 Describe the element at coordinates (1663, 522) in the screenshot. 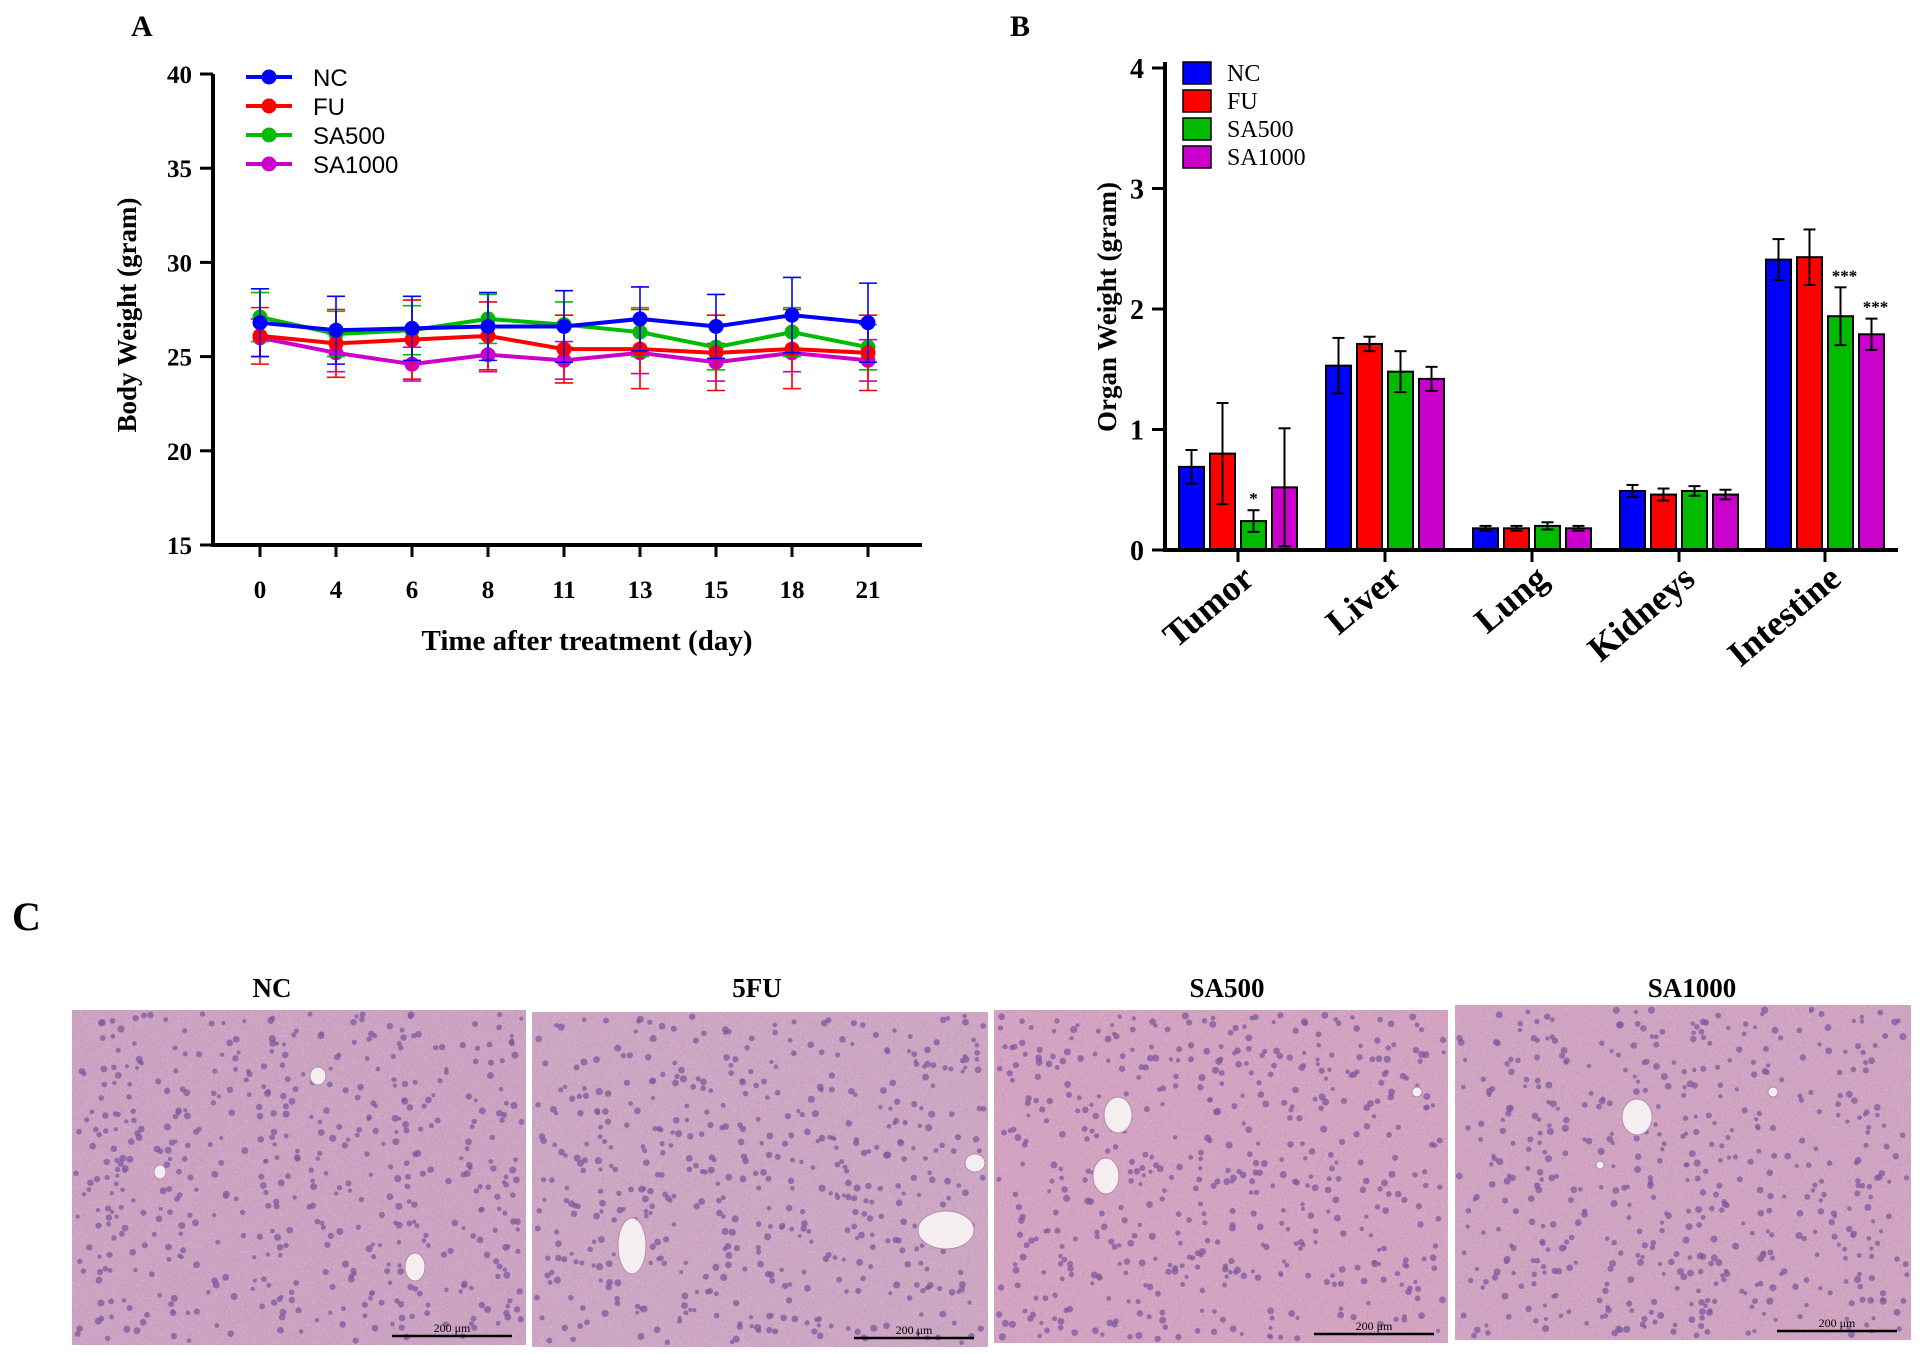

I see `bar-kidneys-fu` at that location.